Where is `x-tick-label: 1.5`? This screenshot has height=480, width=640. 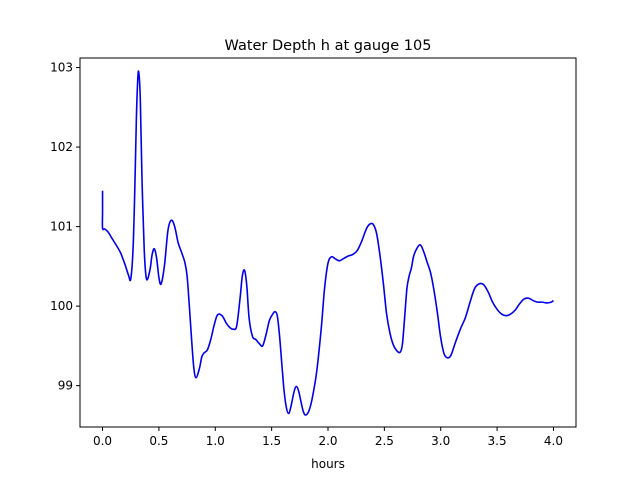 x-tick-label: 1.5 is located at coordinates (271, 441).